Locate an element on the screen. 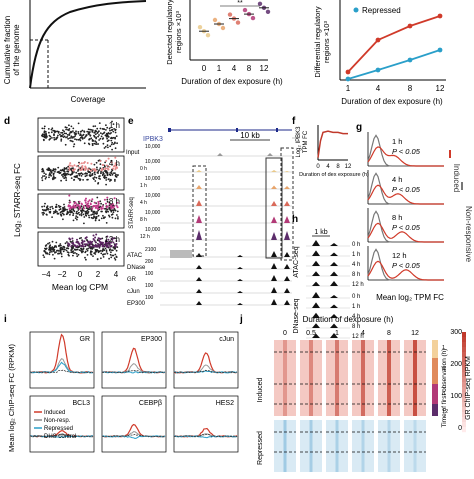  d-scatter-panels: 1 h 4 h 8 h 12 h is located at coordinates (81, 192).